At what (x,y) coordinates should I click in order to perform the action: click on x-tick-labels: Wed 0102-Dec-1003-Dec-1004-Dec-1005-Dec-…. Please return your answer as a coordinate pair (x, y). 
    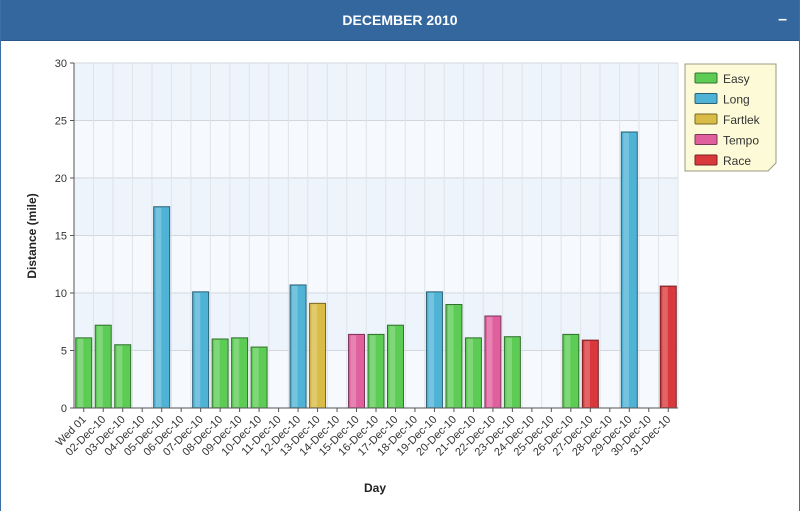
    Looking at the image, I should click on (363, 433).